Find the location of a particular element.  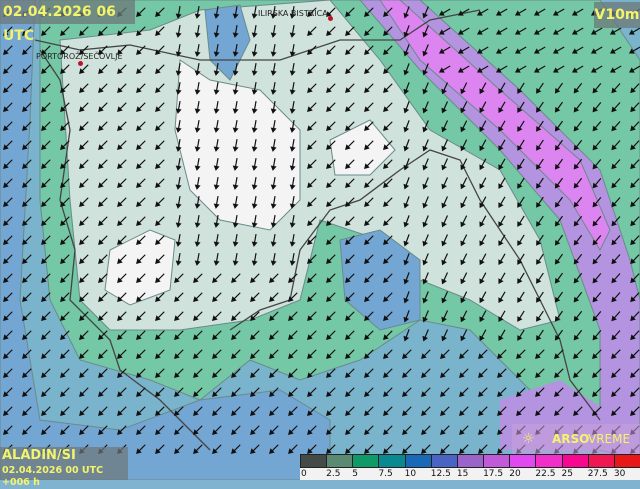

city-label-ilirska-bistrica: ILIRSKA BISTRICA is located at coordinates (293, 13).